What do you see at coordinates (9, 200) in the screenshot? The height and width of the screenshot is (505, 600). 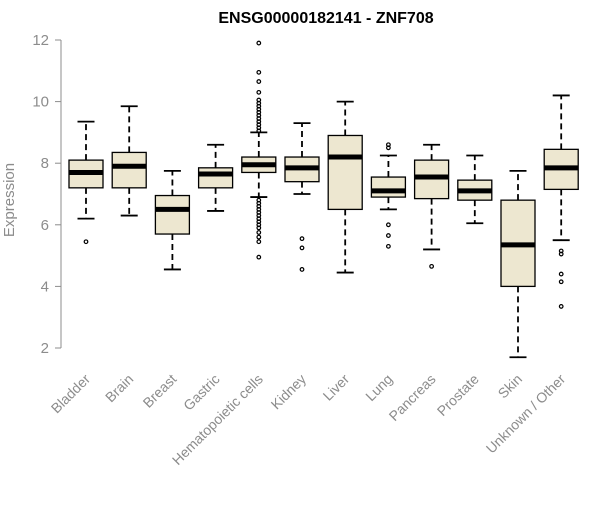 I see `y-axis-label: Expression` at bounding box center [9, 200].